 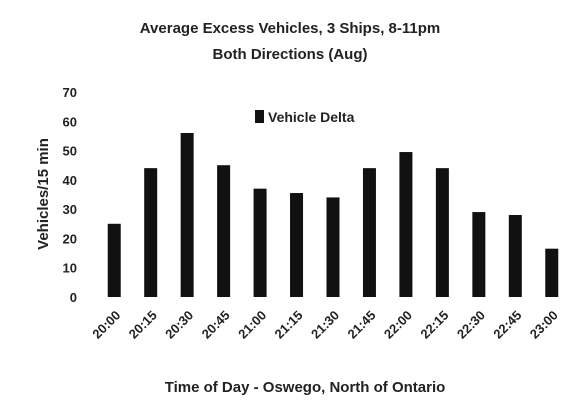 What do you see at coordinates (70, 195) in the screenshot?
I see `y-axis-ticks: 0 10 20 30 40 50 60 70` at bounding box center [70, 195].